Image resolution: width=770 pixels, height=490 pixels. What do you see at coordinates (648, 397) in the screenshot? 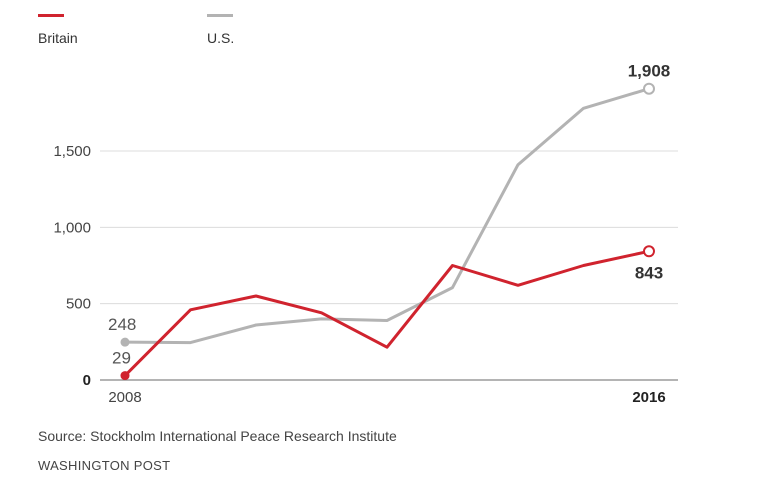
I see `x-tick-label-end: 2016` at bounding box center [648, 397].